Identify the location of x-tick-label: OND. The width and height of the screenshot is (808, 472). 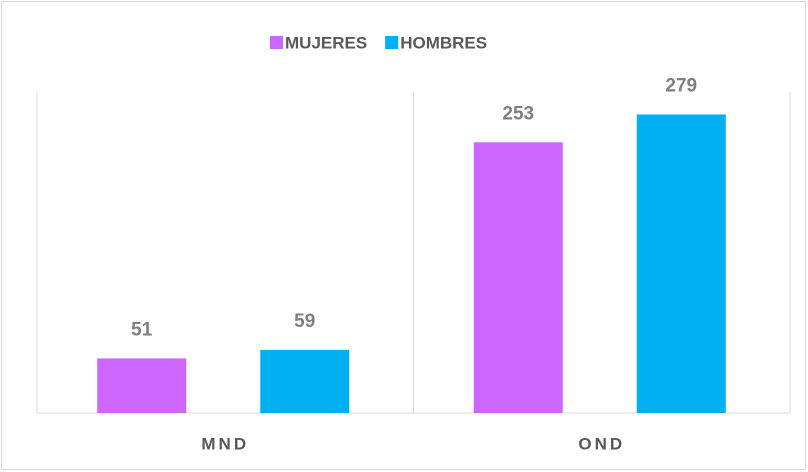
(601, 443).